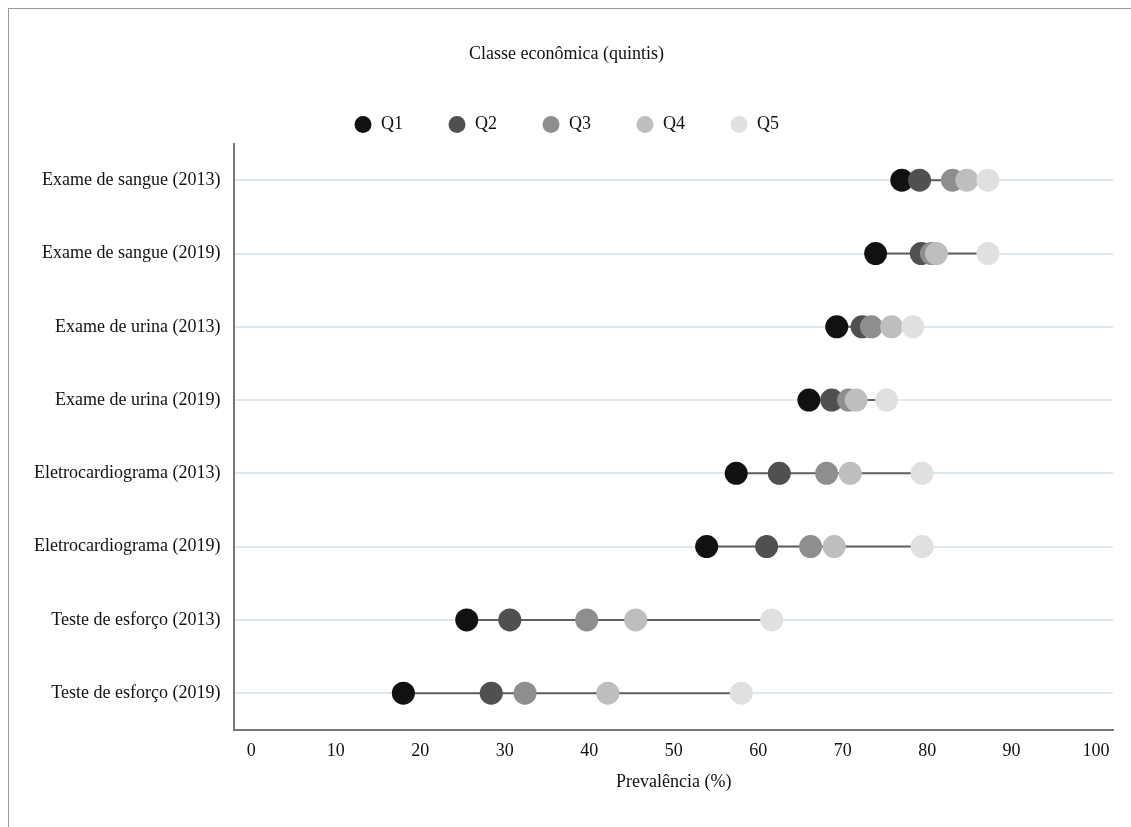  I want to click on y-tick-label: Eletrocardiograma (2019), so click(127, 546).